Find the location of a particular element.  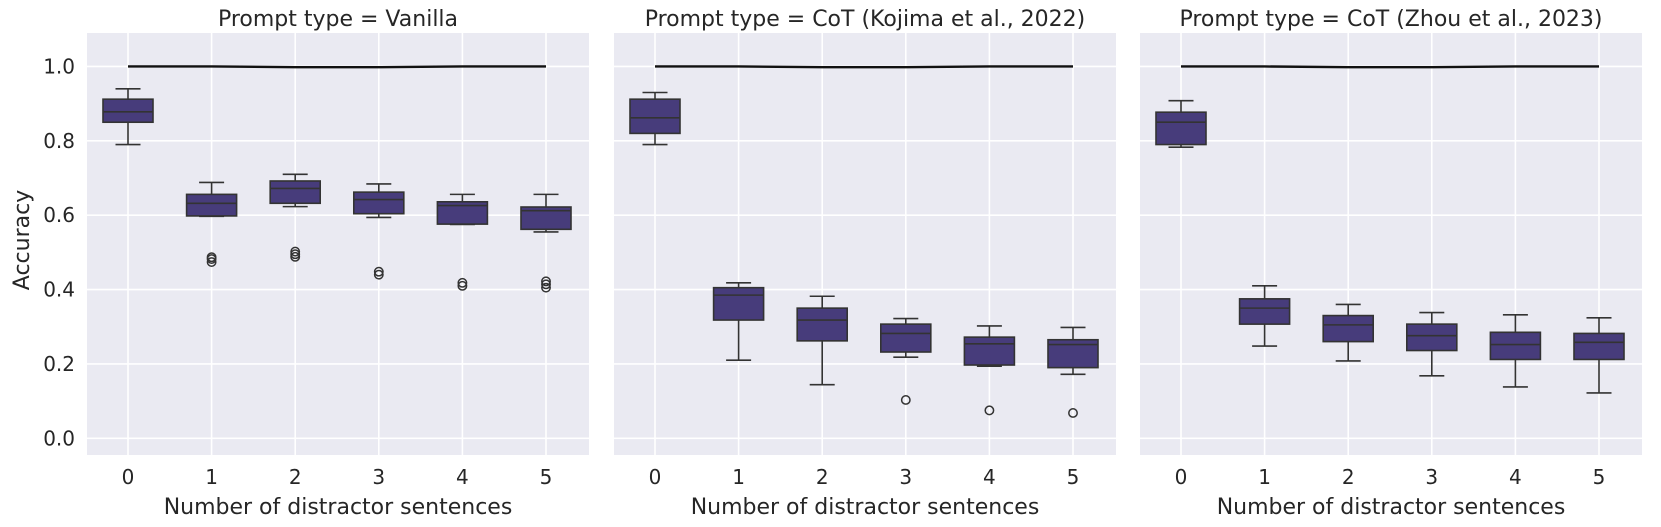

y-tick-label: 0.0 is located at coordinates (59, 438).